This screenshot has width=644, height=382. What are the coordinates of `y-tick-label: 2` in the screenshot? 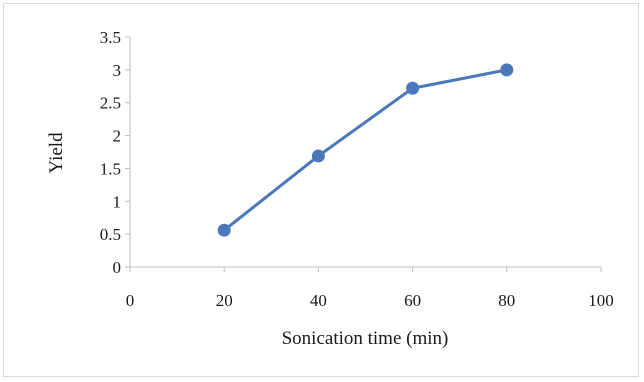 It's located at (117, 136).